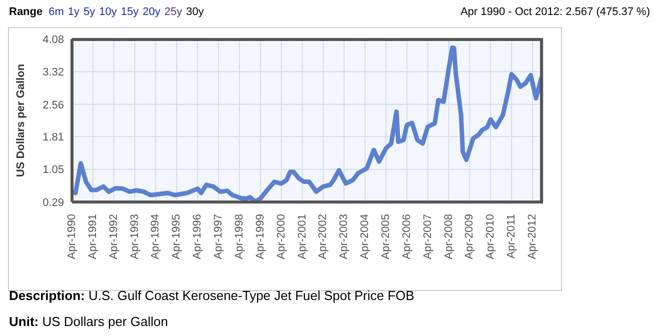 The image size is (654, 336). Describe the element at coordinates (344, 237) in the screenshot. I see `x-tick-label: Apr-2003` at that location.